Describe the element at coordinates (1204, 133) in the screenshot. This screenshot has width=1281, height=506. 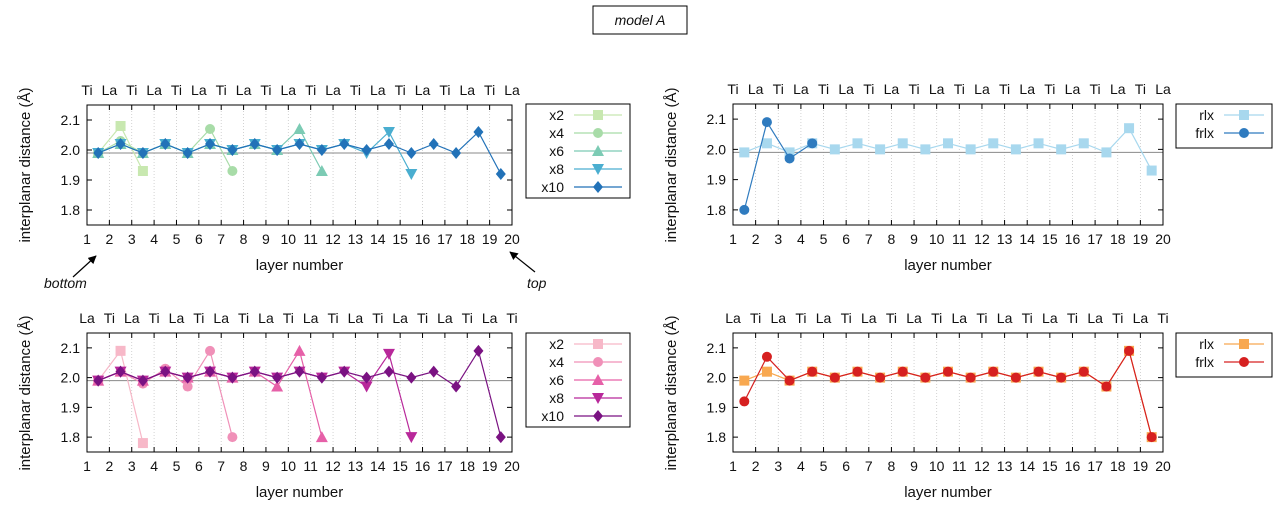
I see `legend-label: frlx` at that location.